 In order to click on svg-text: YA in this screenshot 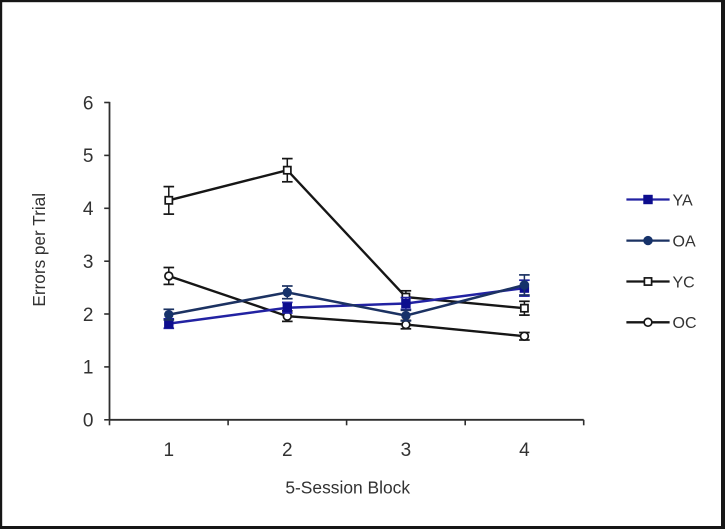, I will do `click(683, 200)`.